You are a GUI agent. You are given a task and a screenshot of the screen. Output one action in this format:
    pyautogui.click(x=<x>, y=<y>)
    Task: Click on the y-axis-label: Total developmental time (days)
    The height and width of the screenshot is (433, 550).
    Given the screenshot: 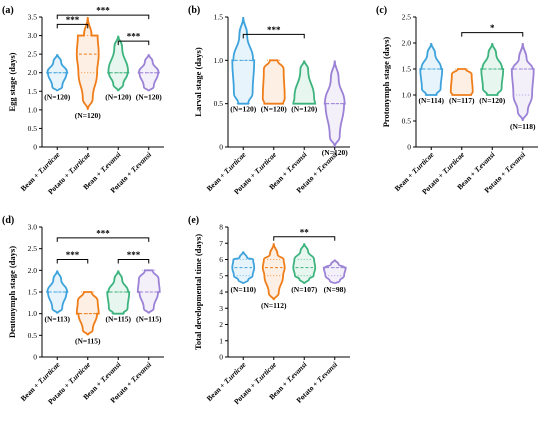 What is the action you would take?
    pyautogui.click(x=198, y=292)
    